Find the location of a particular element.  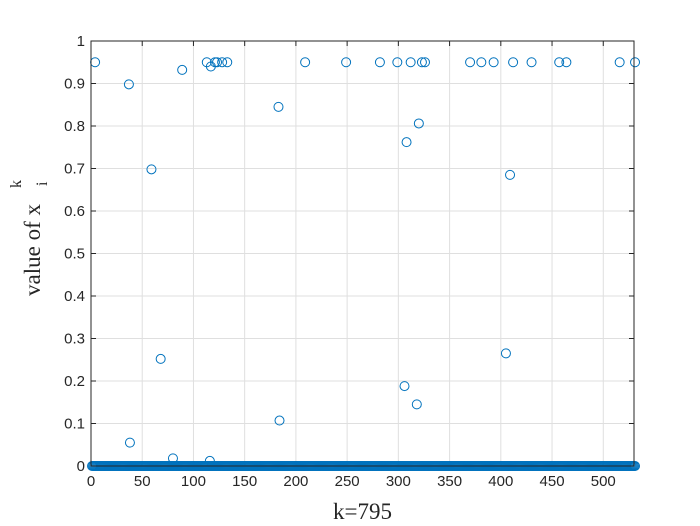

y-tick-label: 0.3 is located at coordinates (74, 339).